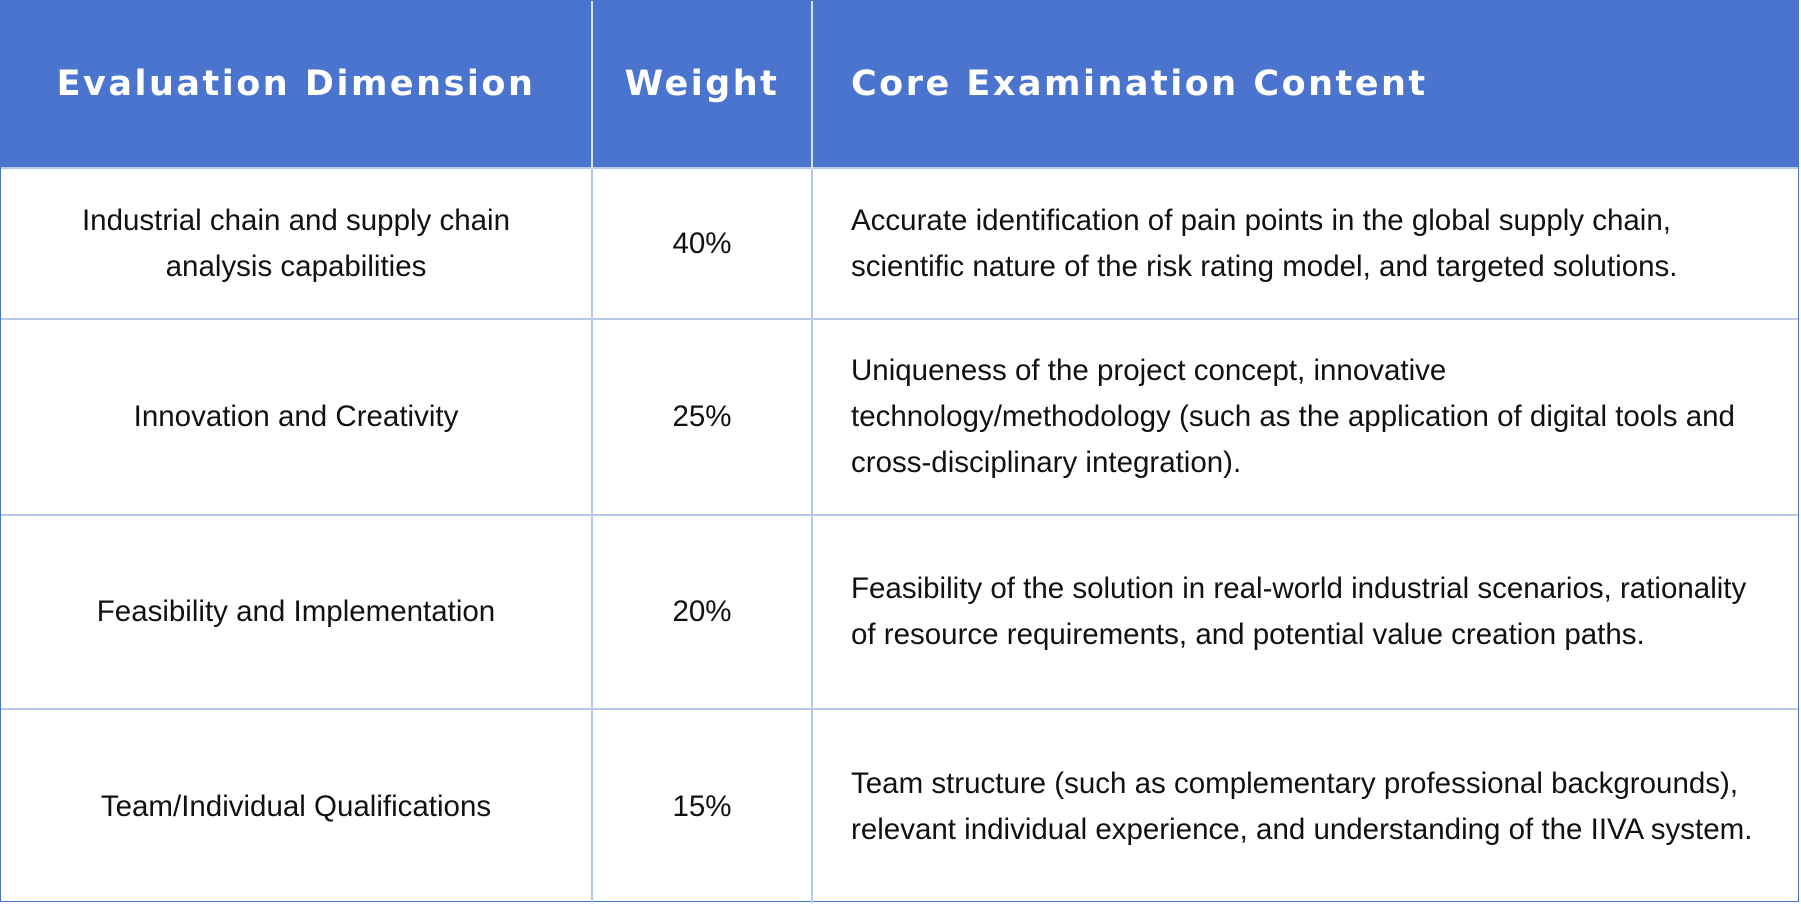 The width and height of the screenshot is (1801, 904). Describe the element at coordinates (701, 84) in the screenshot. I see `header-weight: Weight` at that location.